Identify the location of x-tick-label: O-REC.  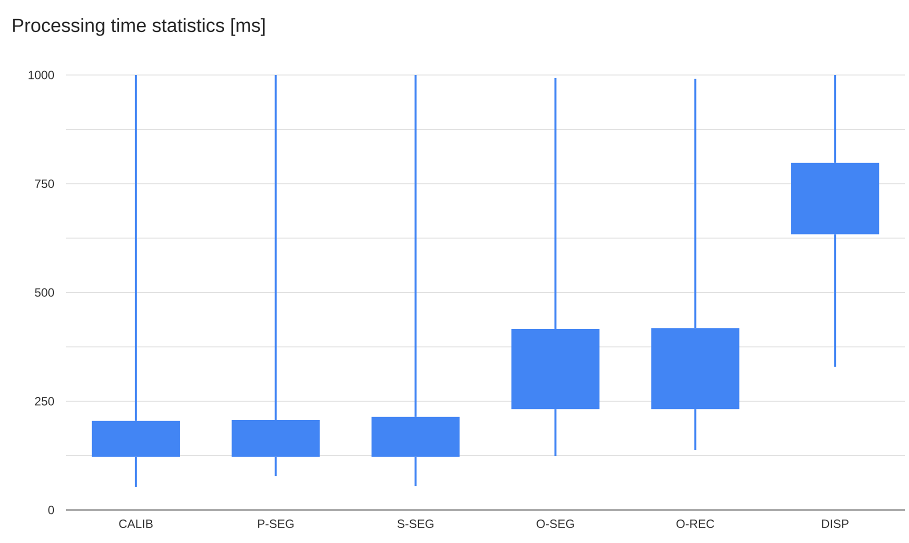
(695, 524).